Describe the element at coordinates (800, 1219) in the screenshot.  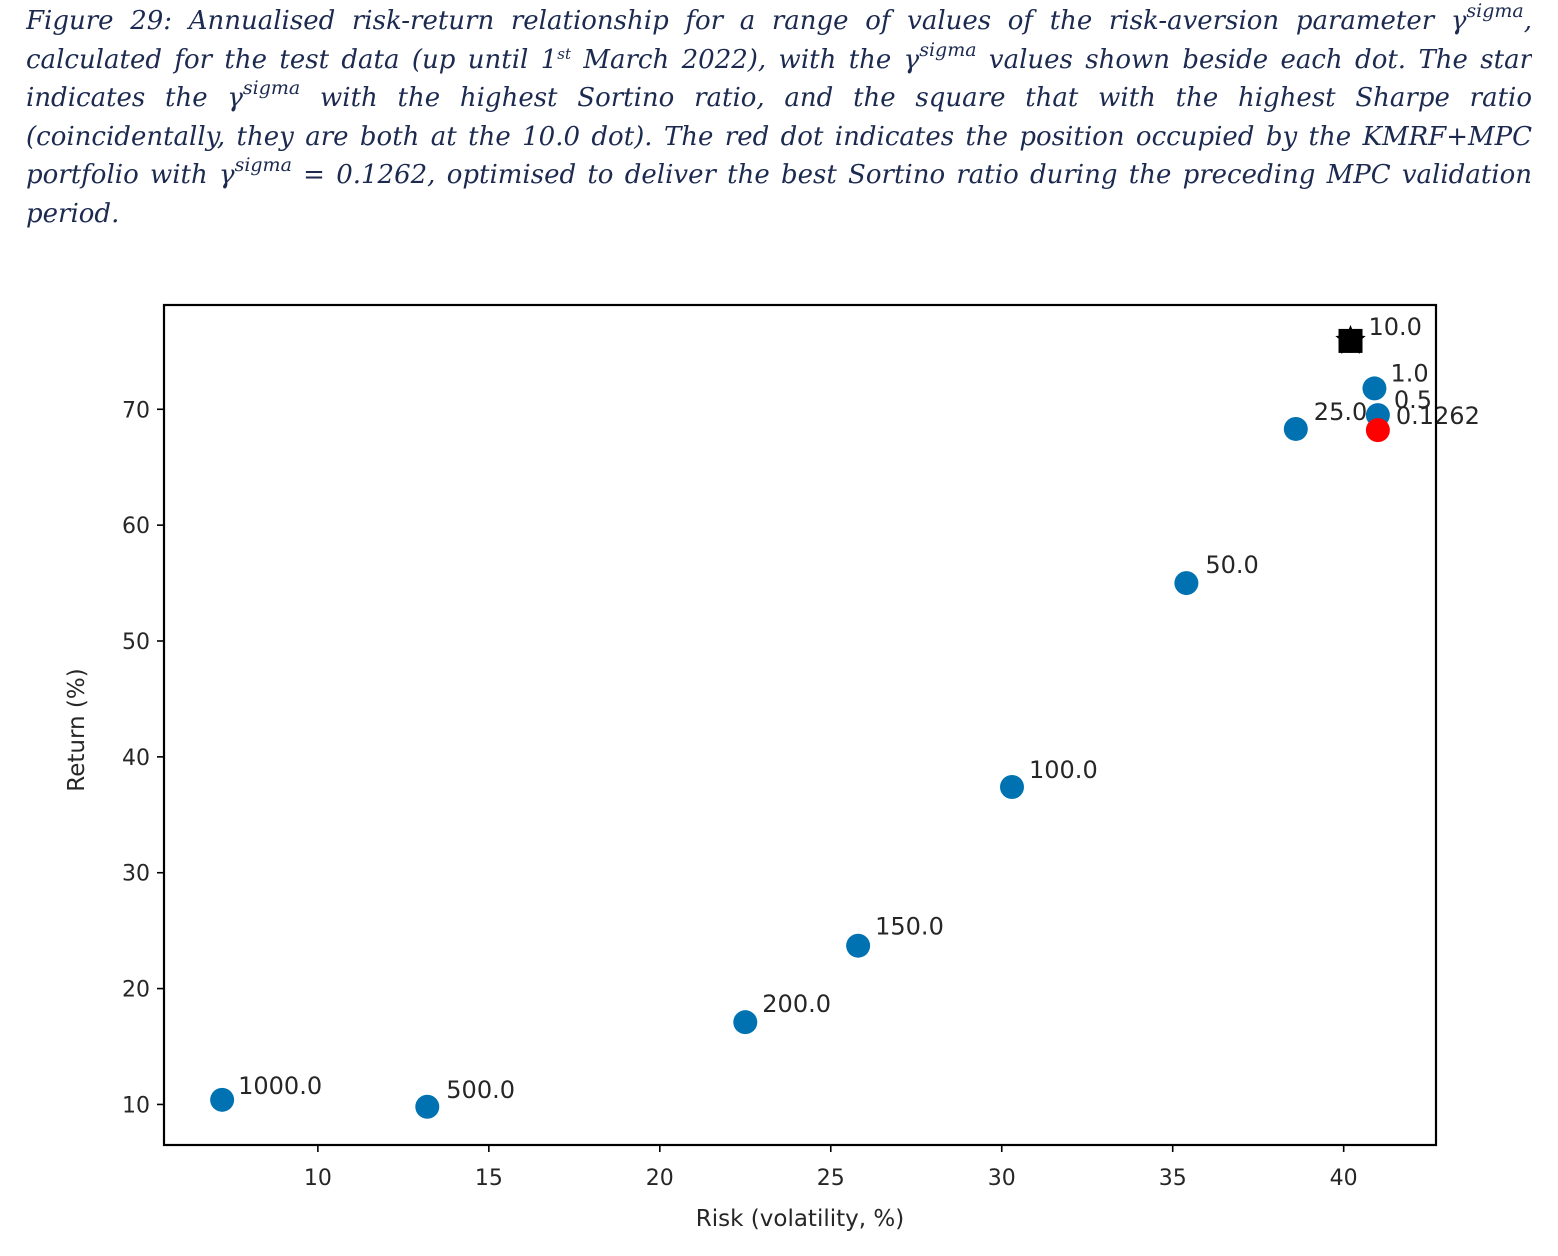
I see `x-axis-label: Risk (volatility, %)` at that location.